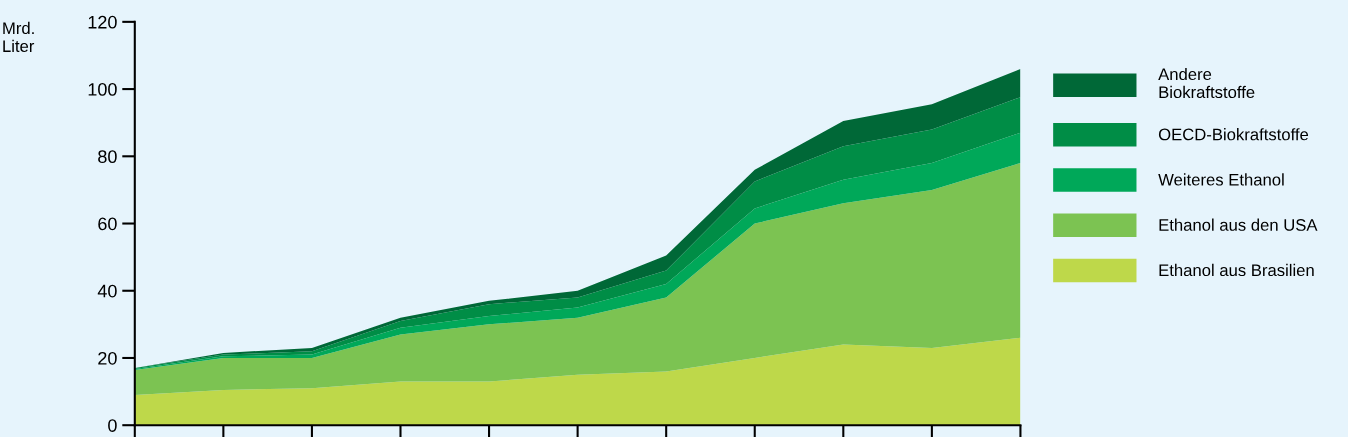 The height and width of the screenshot is (437, 1348). Describe the element at coordinates (1236, 270) in the screenshot. I see `legend-label: Ethanol aus Brasilien` at that location.